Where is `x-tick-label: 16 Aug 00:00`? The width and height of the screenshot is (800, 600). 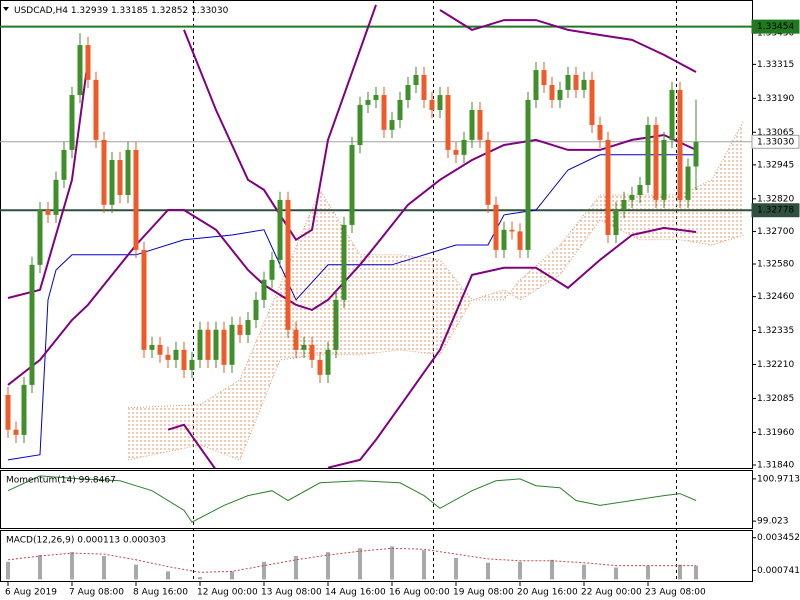
x-tick-label: 16 Aug 00:00 is located at coordinates (419, 593).